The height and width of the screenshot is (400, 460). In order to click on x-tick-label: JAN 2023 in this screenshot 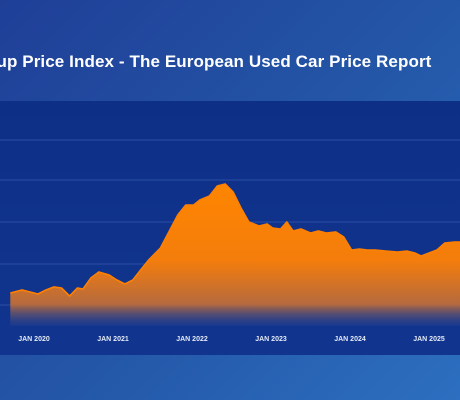, I will do `click(271, 339)`.